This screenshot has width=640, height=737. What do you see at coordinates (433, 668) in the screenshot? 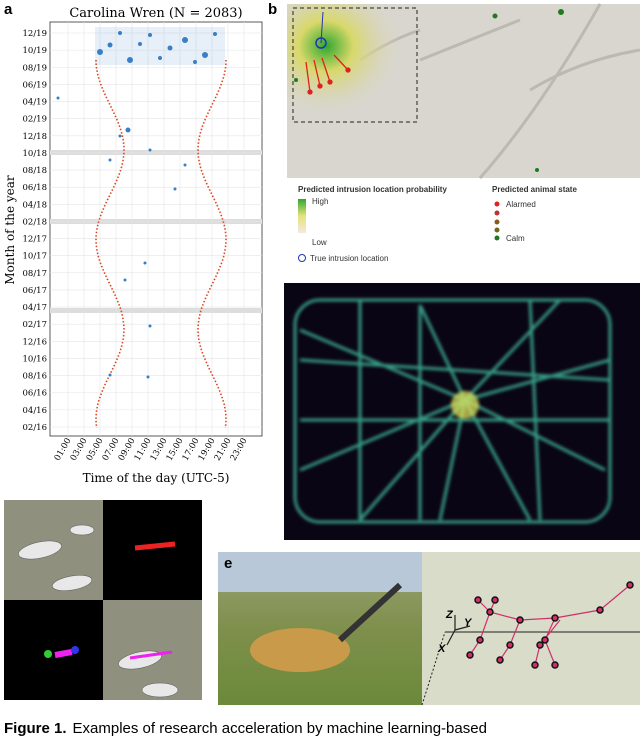
I see `perspective-line` at bounding box center [433, 668].